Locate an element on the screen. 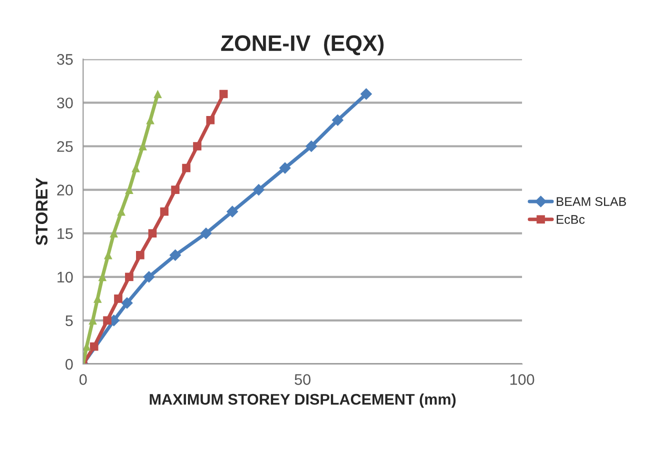  x-tick-label: 100 is located at coordinates (522, 379).